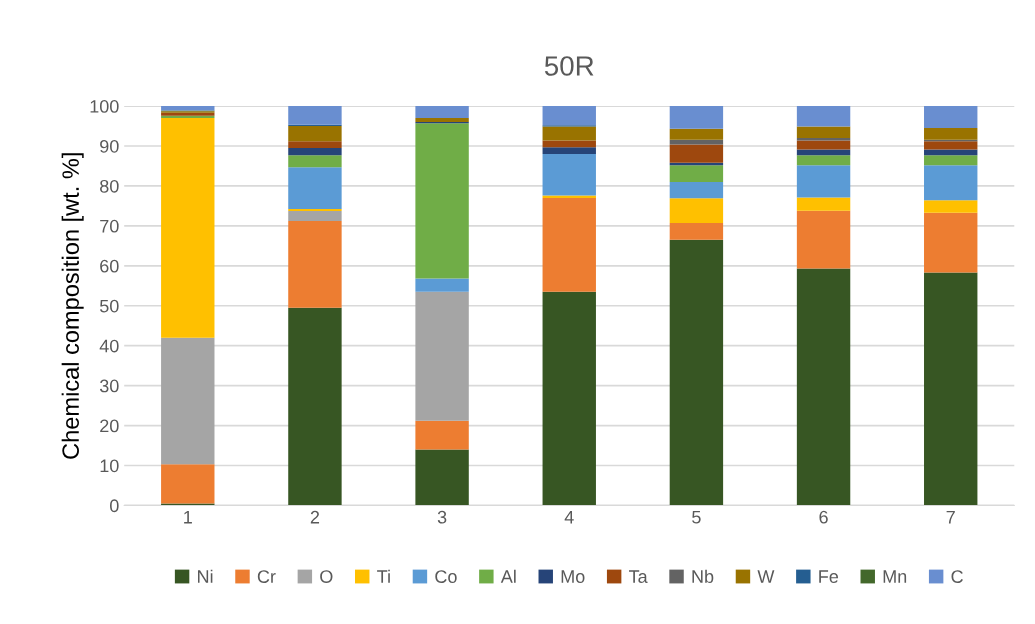 The image size is (1035, 624). What do you see at coordinates (957, 576) in the screenshot?
I see `legend-label: C` at bounding box center [957, 576].